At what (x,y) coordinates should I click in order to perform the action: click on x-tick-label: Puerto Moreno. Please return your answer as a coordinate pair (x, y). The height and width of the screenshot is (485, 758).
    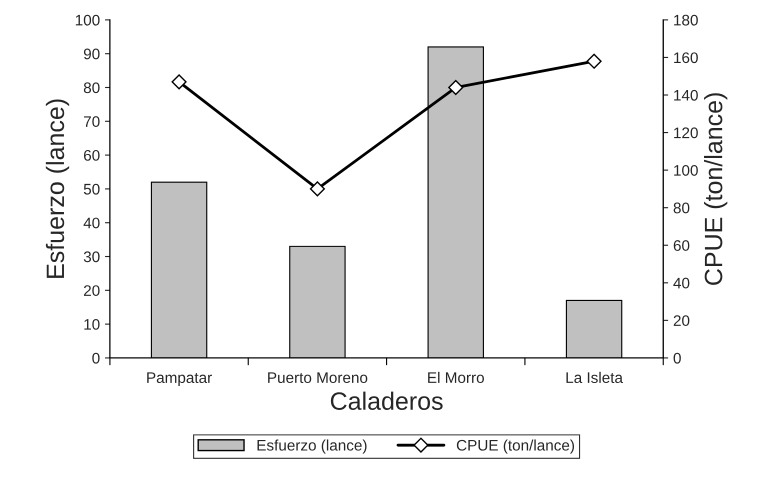
    Looking at the image, I should click on (318, 378).